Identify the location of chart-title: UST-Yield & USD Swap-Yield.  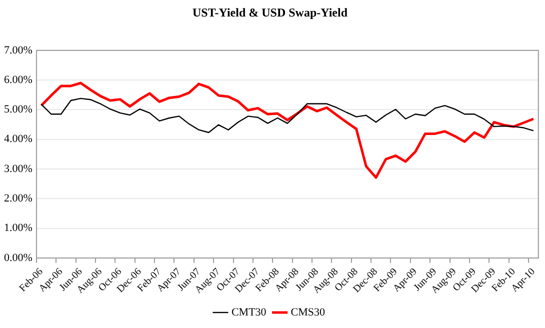
(270, 12).